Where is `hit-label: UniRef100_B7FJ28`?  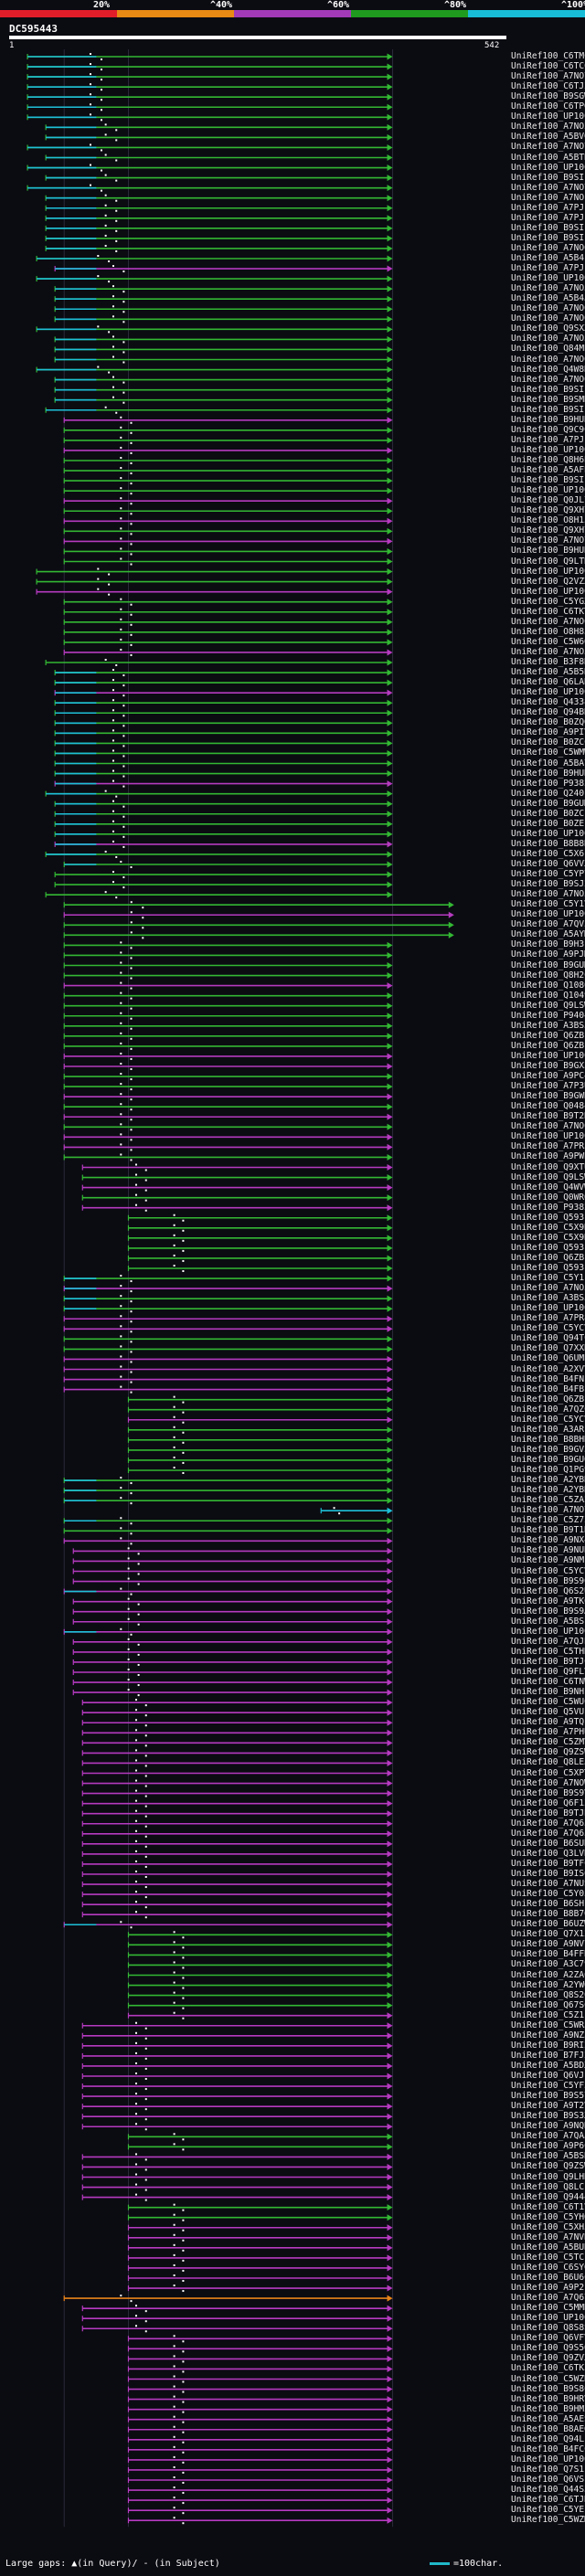
hit-label: UniRef100_B7FJ28 is located at coordinates (548, 2055).